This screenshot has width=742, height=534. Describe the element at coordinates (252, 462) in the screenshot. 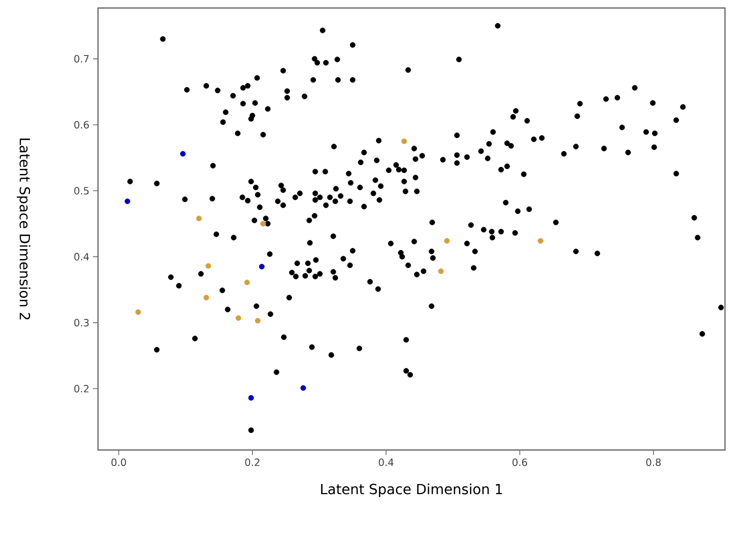

I see `x-tick-label: 0.2` at that location.